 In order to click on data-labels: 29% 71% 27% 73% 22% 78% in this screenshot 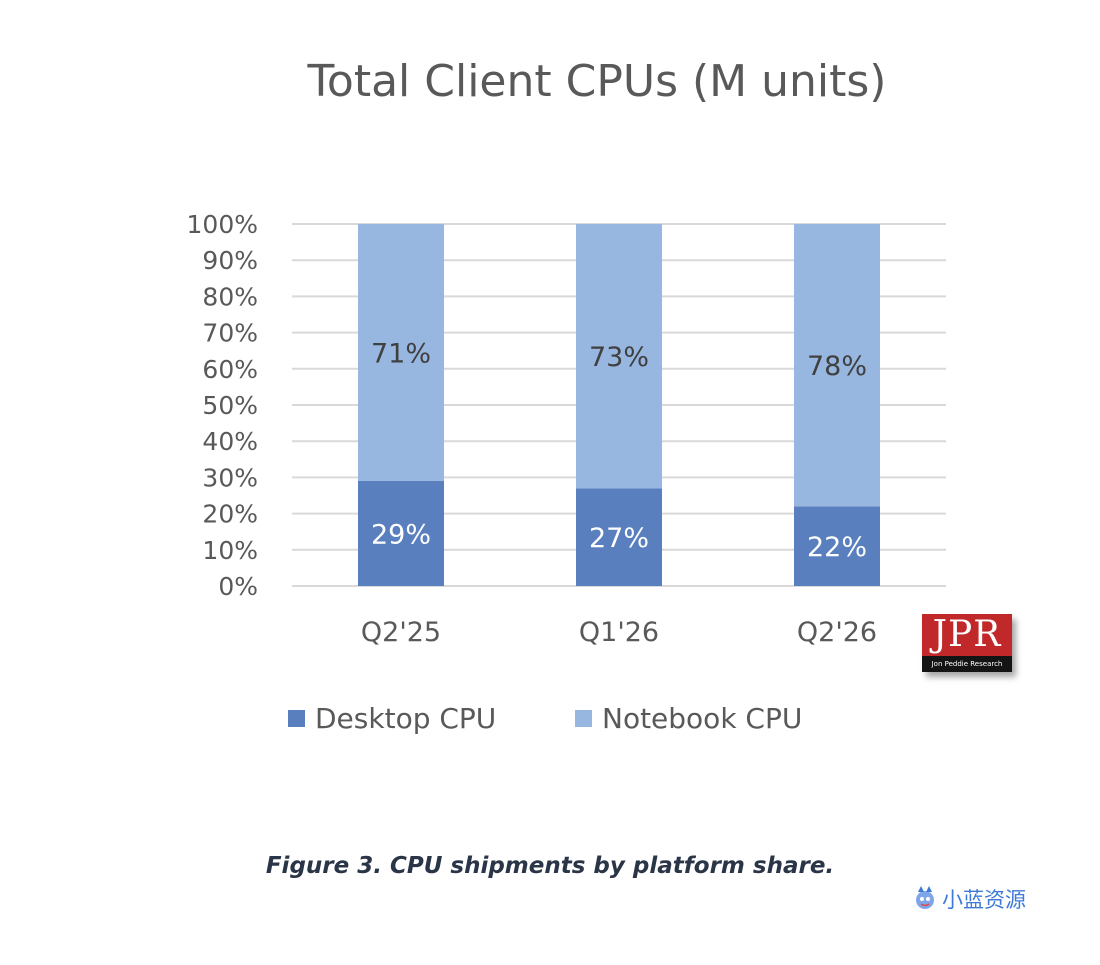, I will do `click(619, 451)`.